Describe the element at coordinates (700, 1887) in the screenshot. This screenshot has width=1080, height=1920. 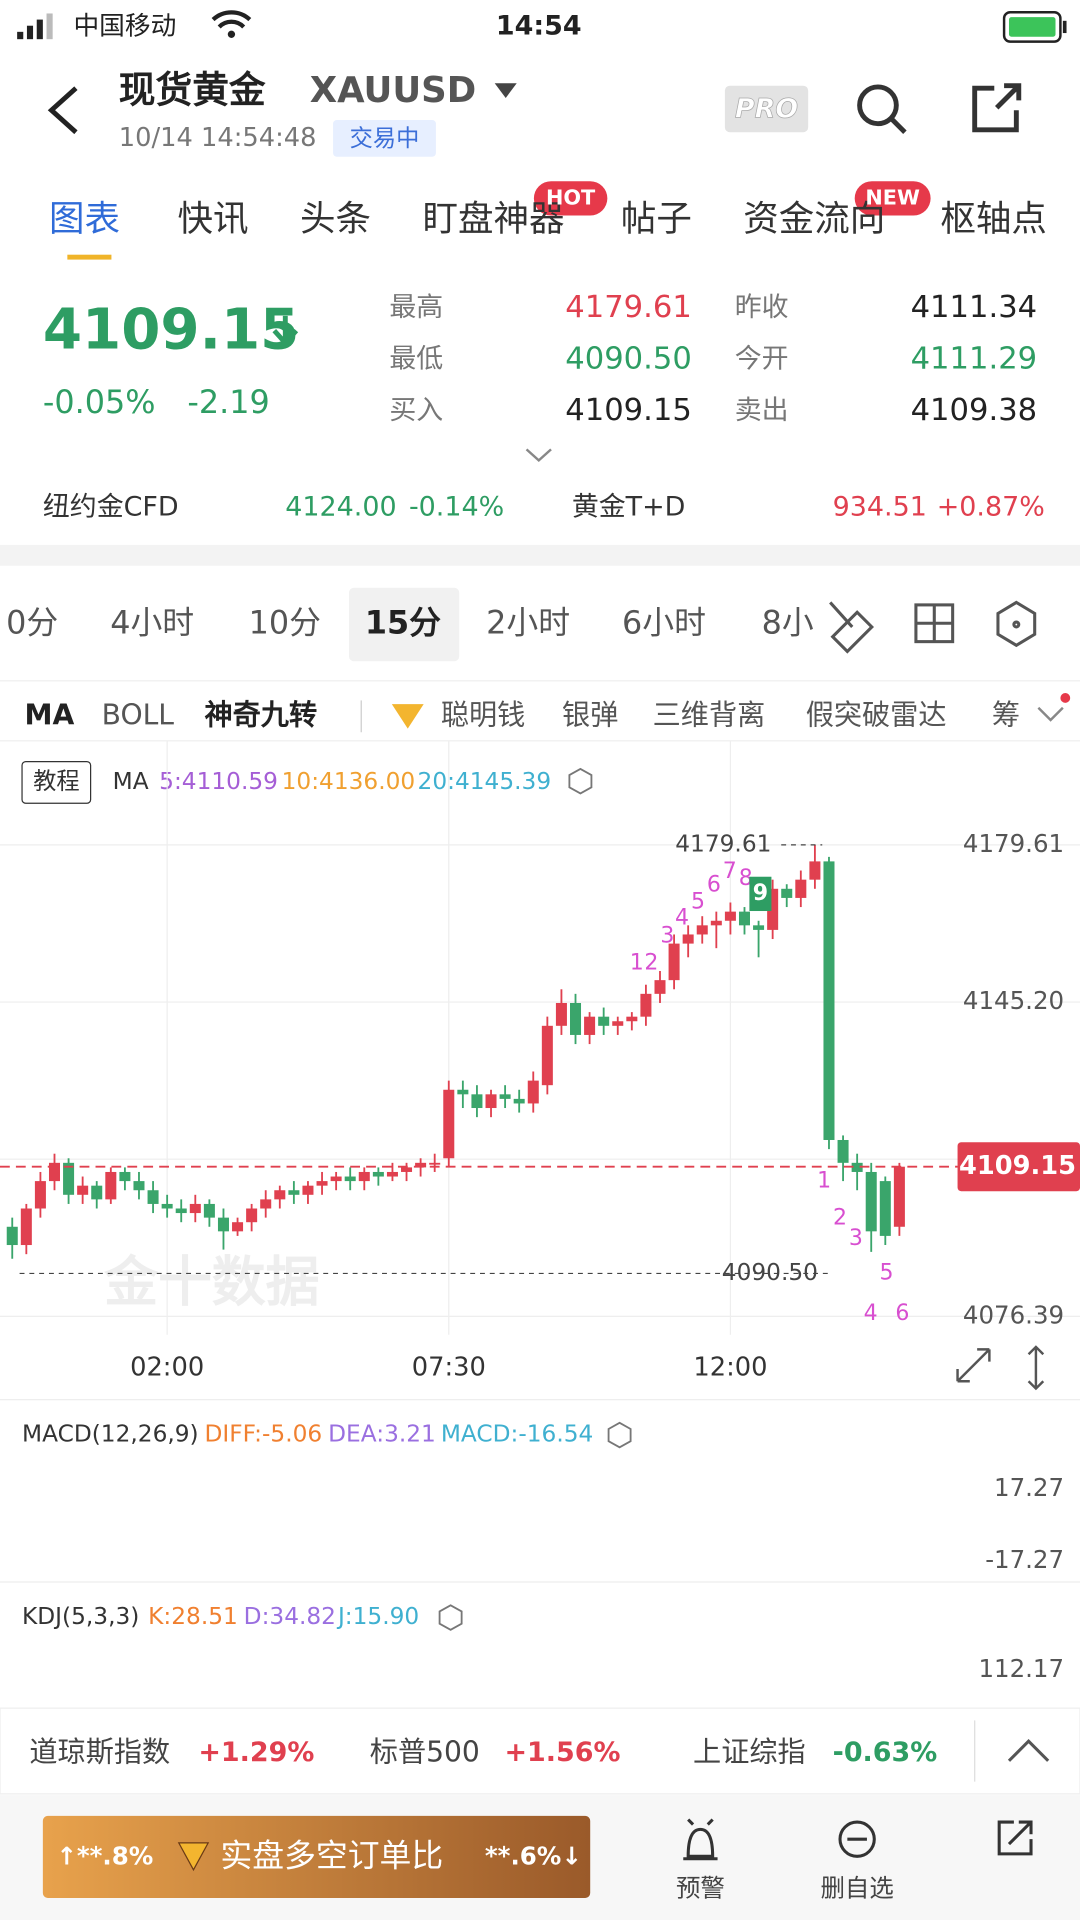
I see `action-label: 预警` at that location.